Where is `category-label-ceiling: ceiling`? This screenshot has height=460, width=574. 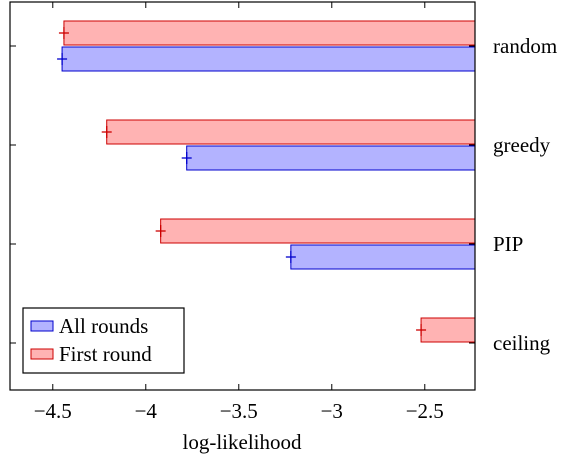 category-label-ceiling: ceiling is located at coordinates (522, 343).